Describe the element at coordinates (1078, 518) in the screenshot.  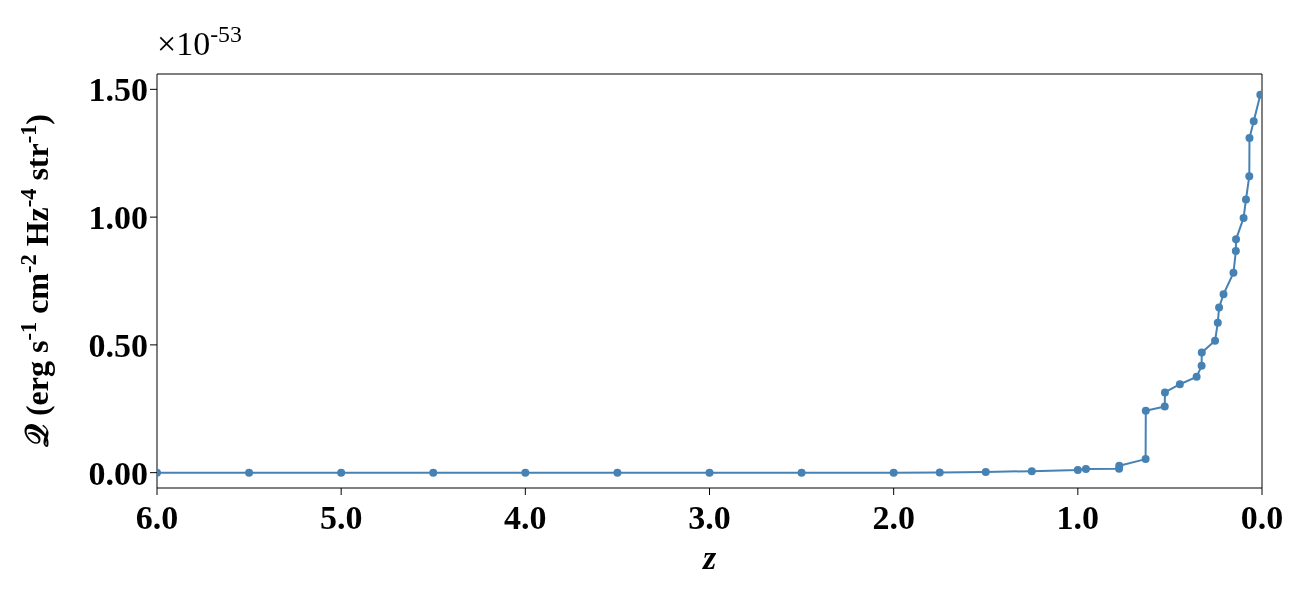
I see `x-tick-label: 1.0` at that location.